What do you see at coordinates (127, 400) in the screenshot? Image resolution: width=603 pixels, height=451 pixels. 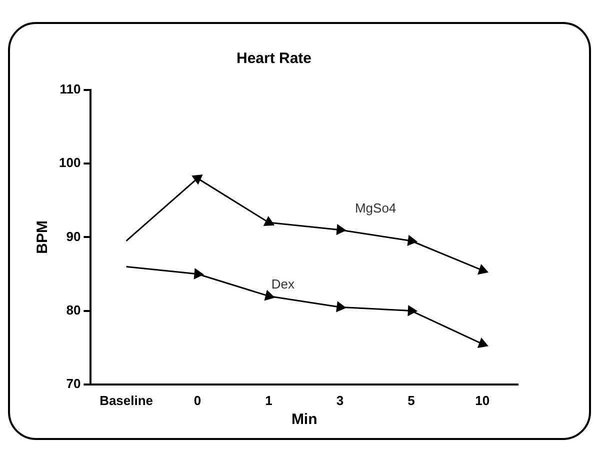 I see `x-tick-label: Baseline` at bounding box center [127, 400].